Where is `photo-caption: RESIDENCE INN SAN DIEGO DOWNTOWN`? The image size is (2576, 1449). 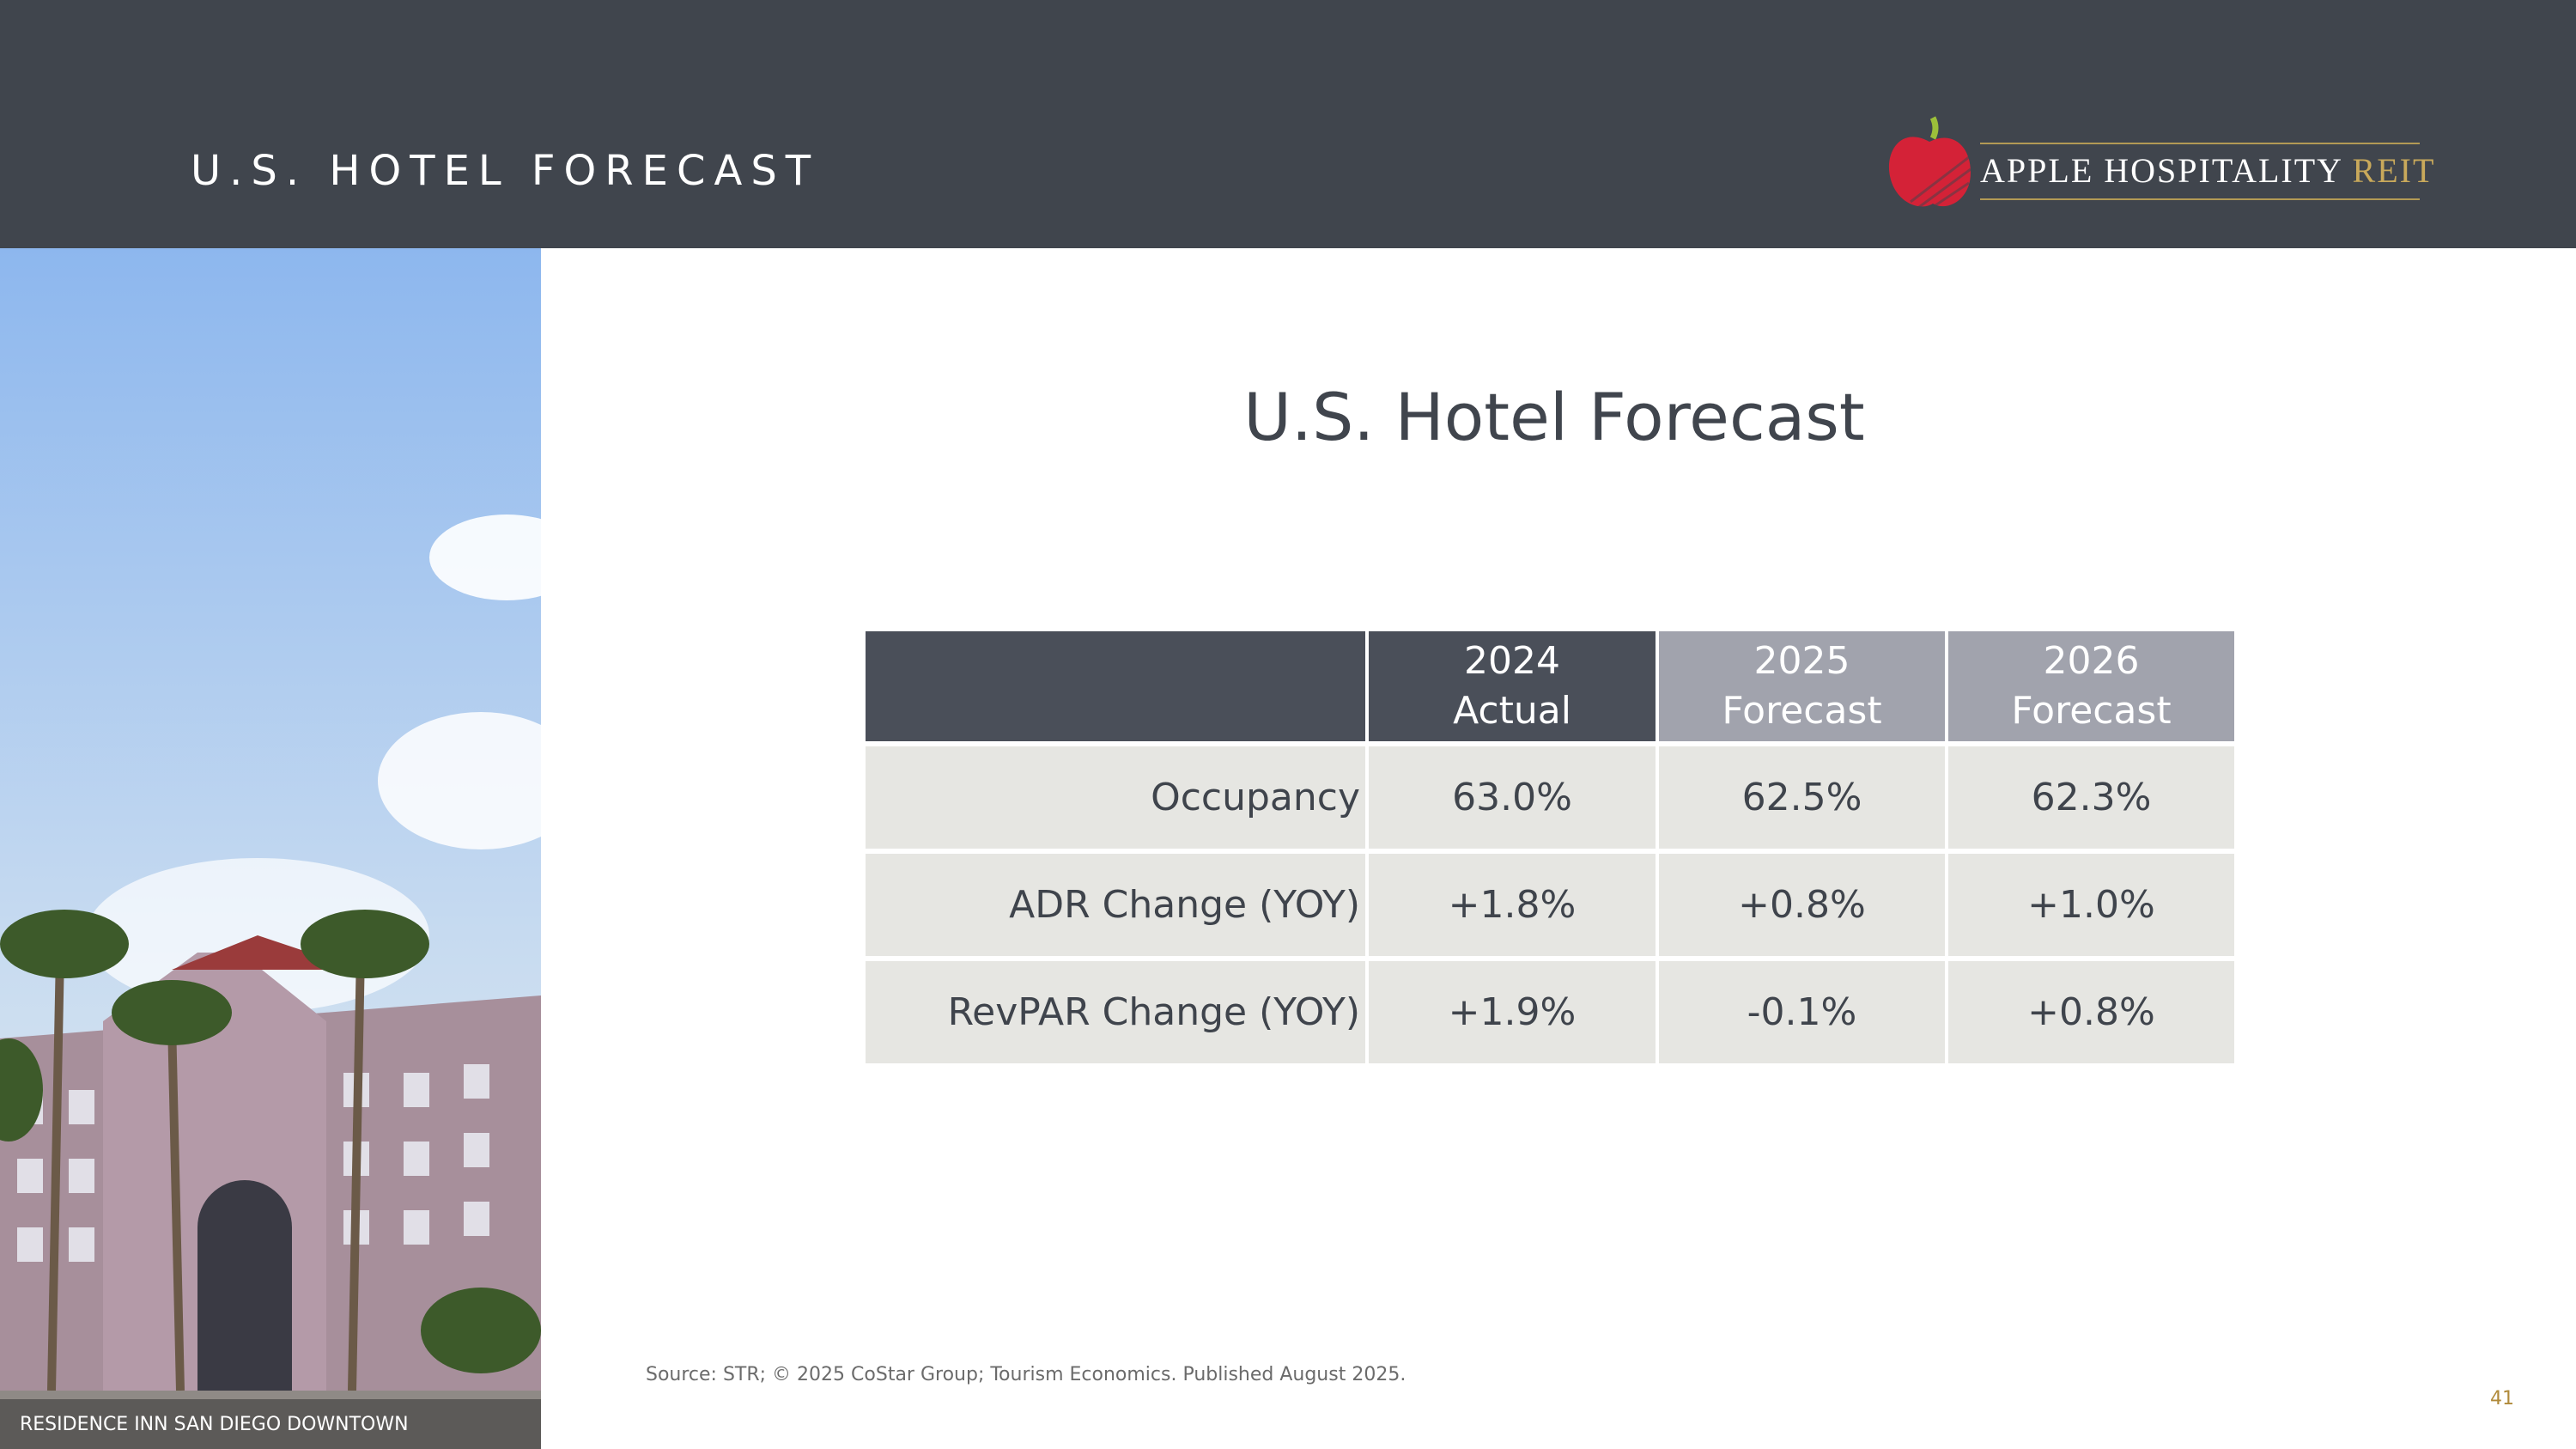
photo-caption: RESIDENCE INN SAN DIEGO DOWNTOWN is located at coordinates (214, 1424).